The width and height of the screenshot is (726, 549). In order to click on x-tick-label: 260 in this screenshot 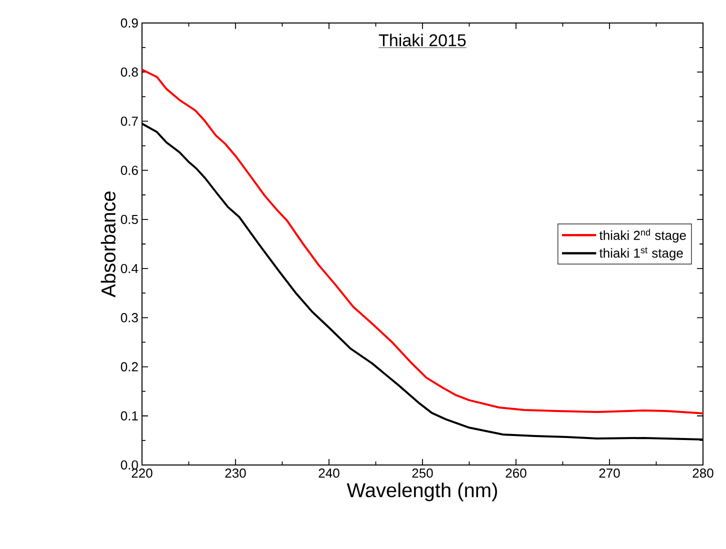, I will do `click(516, 473)`.